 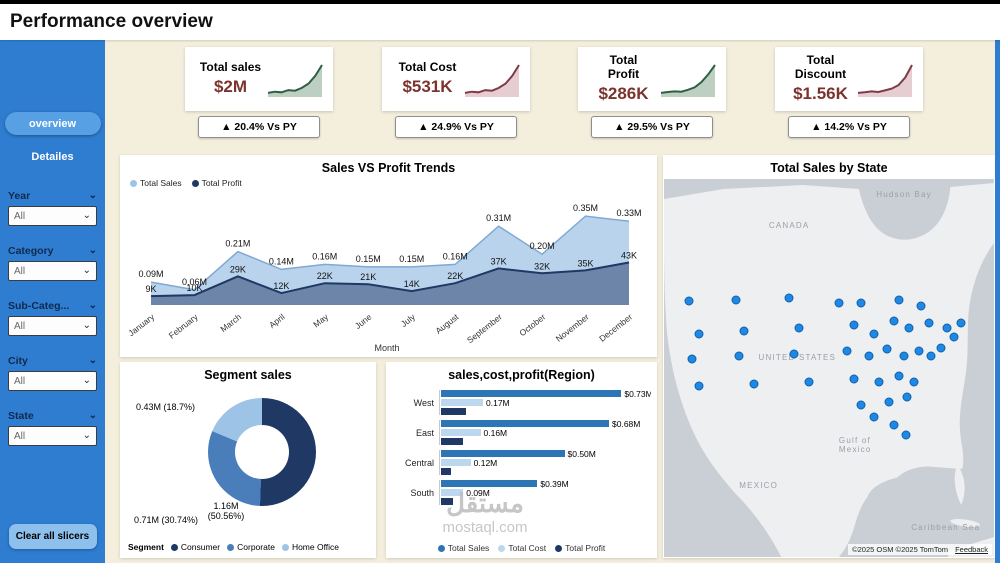 I want to click on legend-label: Total Cost, so click(x=527, y=548).